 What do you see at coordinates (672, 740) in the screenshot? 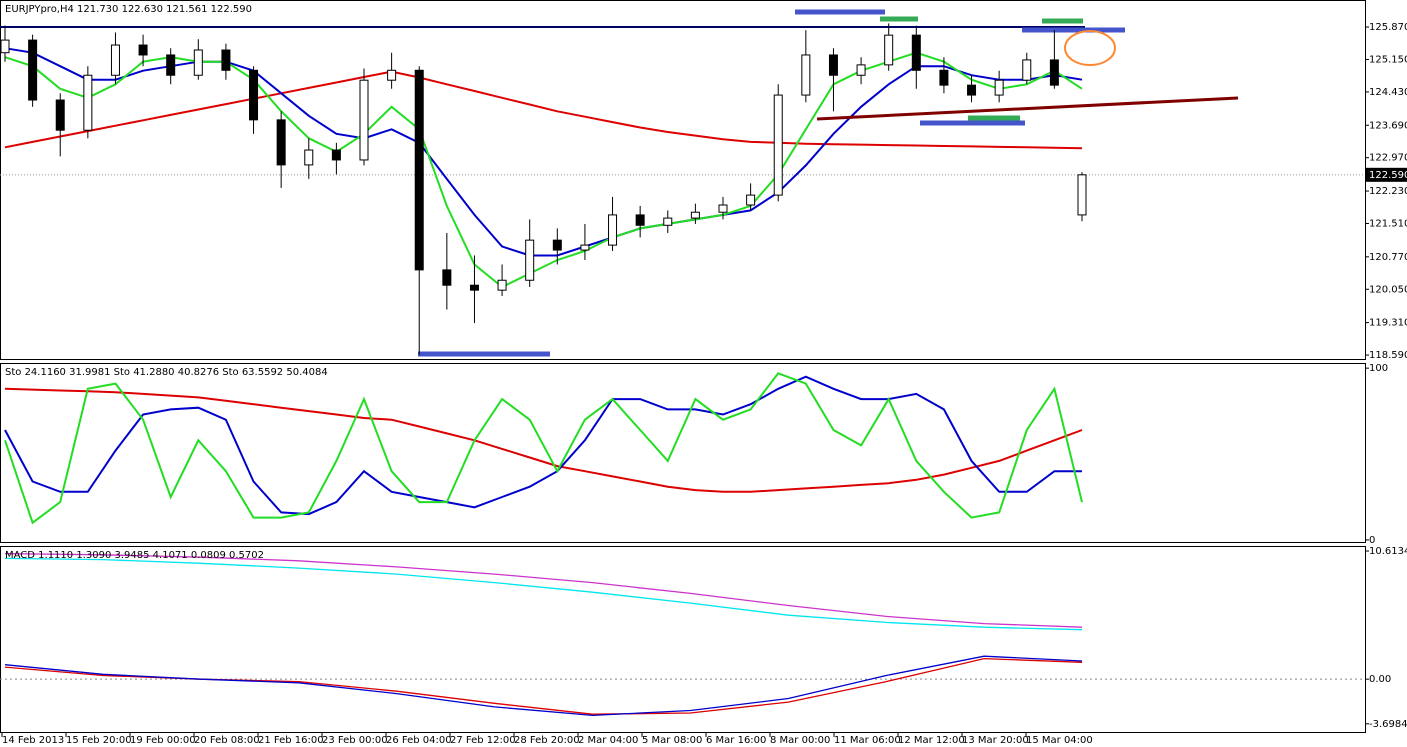
I see `x-tick-label: 5 Mar 08:00` at bounding box center [672, 740].